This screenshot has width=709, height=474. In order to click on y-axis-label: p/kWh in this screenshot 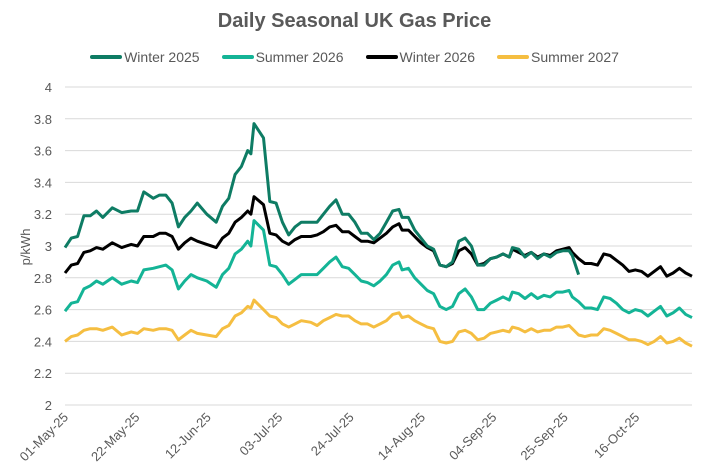, I will do `click(25, 247)`.